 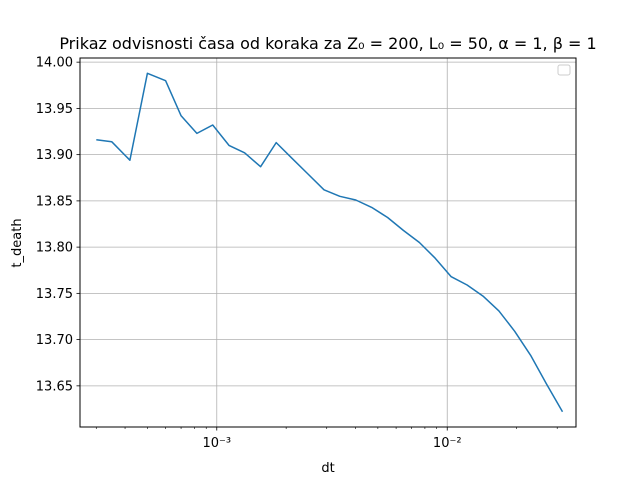 What do you see at coordinates (564, 70) in the screenshot?
I see `legend-box` at bounding box center [564, 70].